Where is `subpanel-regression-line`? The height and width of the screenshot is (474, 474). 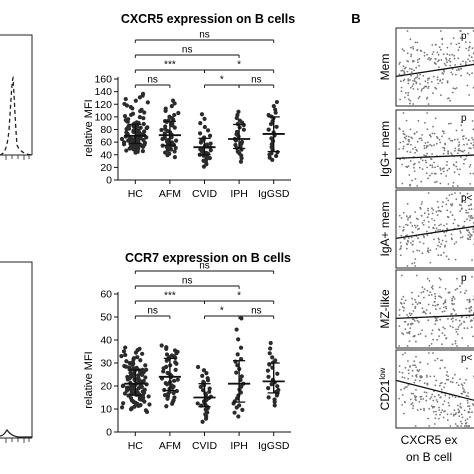 subpanel-regression-line is located at coordinates (434, 70).